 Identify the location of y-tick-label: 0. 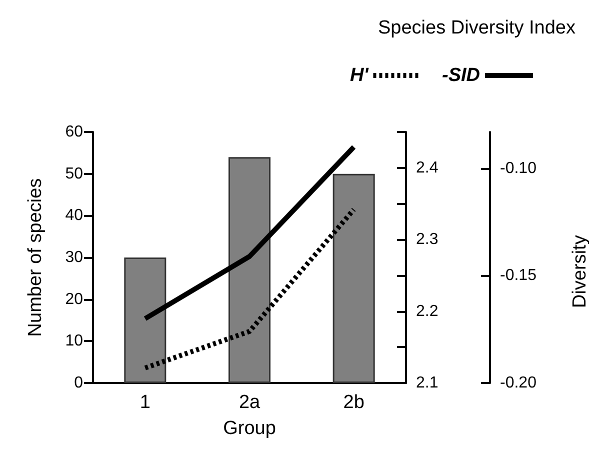
(79, 383).